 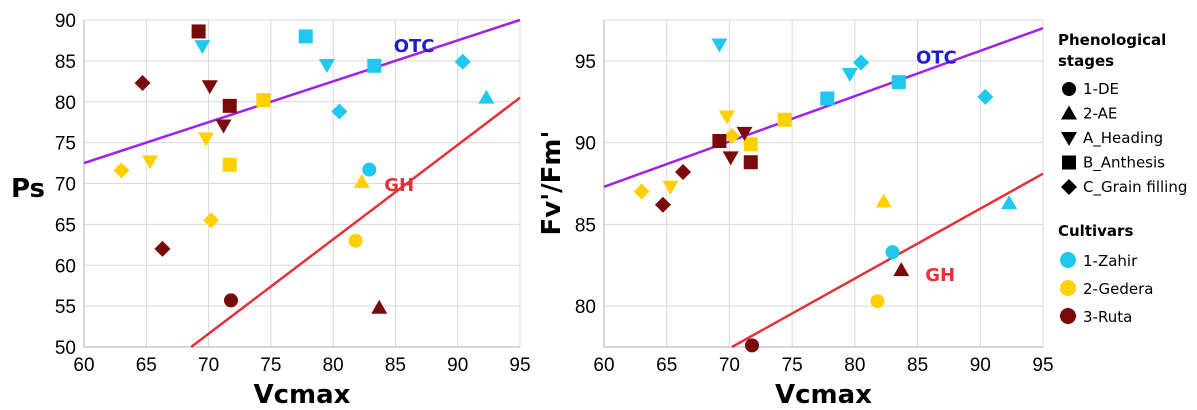 I want to click on legend-stage-label: B_Anthesis, so click(x=1124, y=163).